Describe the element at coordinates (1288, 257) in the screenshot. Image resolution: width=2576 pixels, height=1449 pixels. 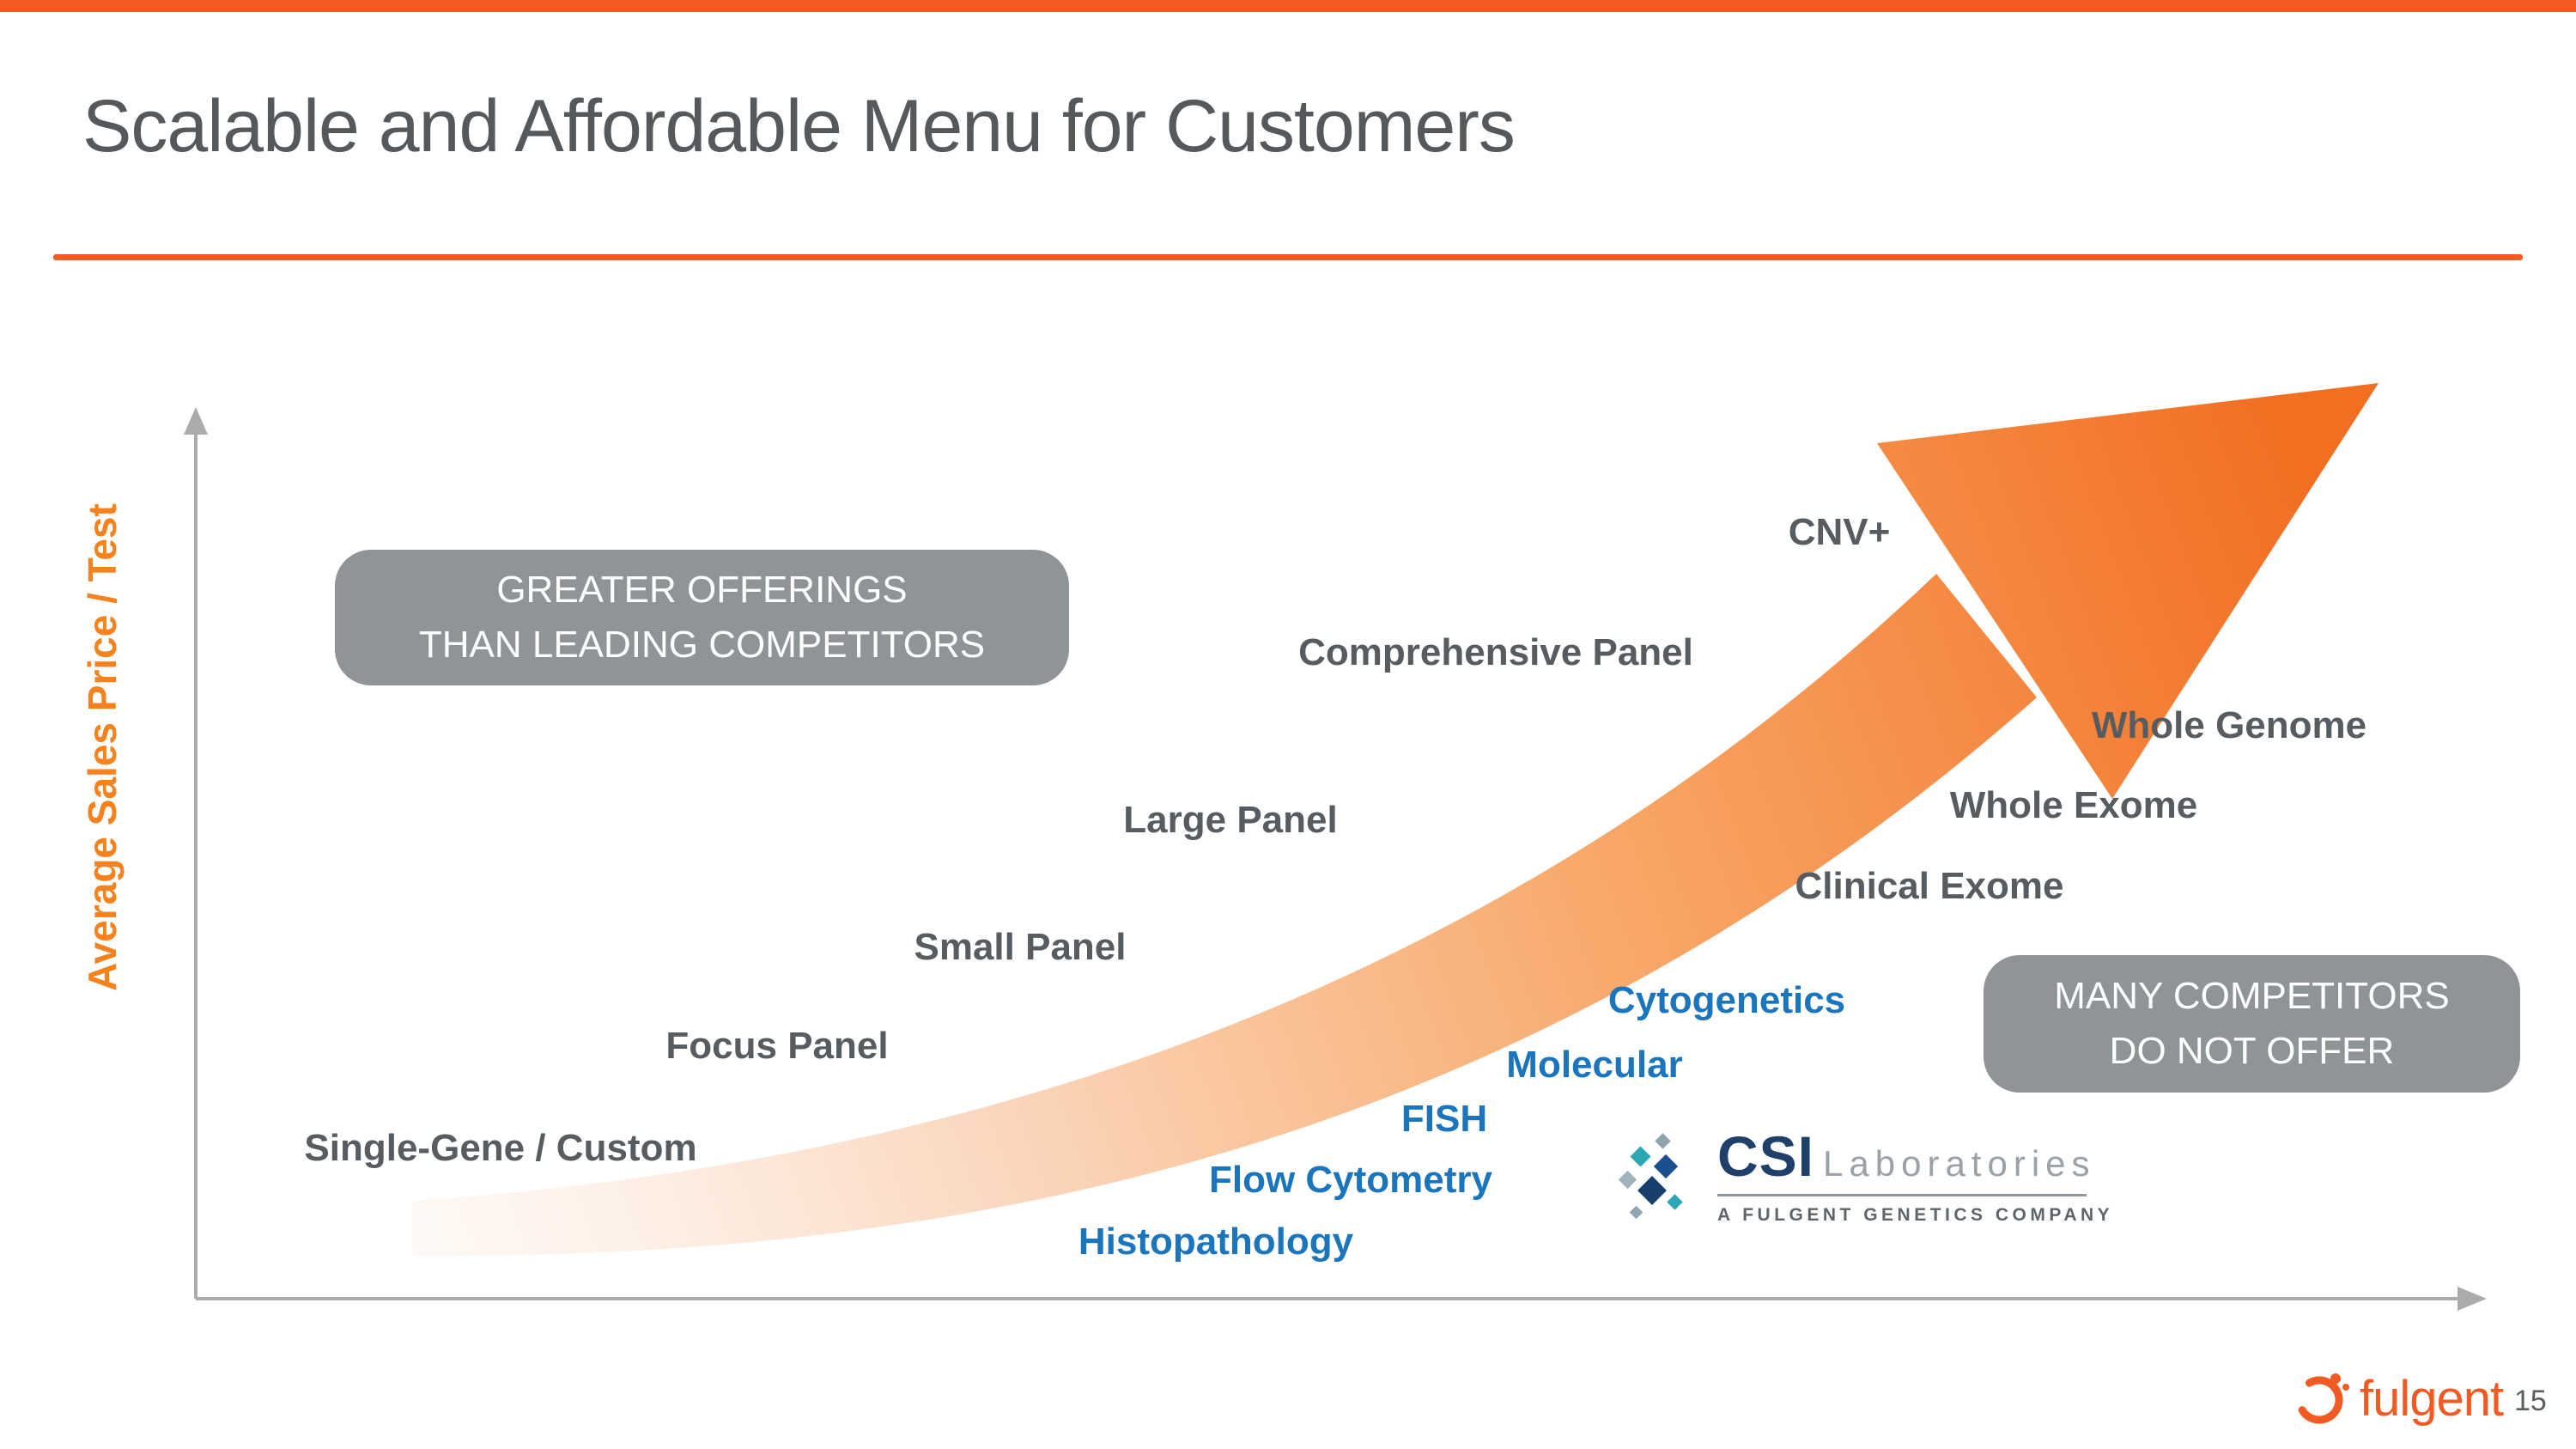
I see `title-divider` at that location.